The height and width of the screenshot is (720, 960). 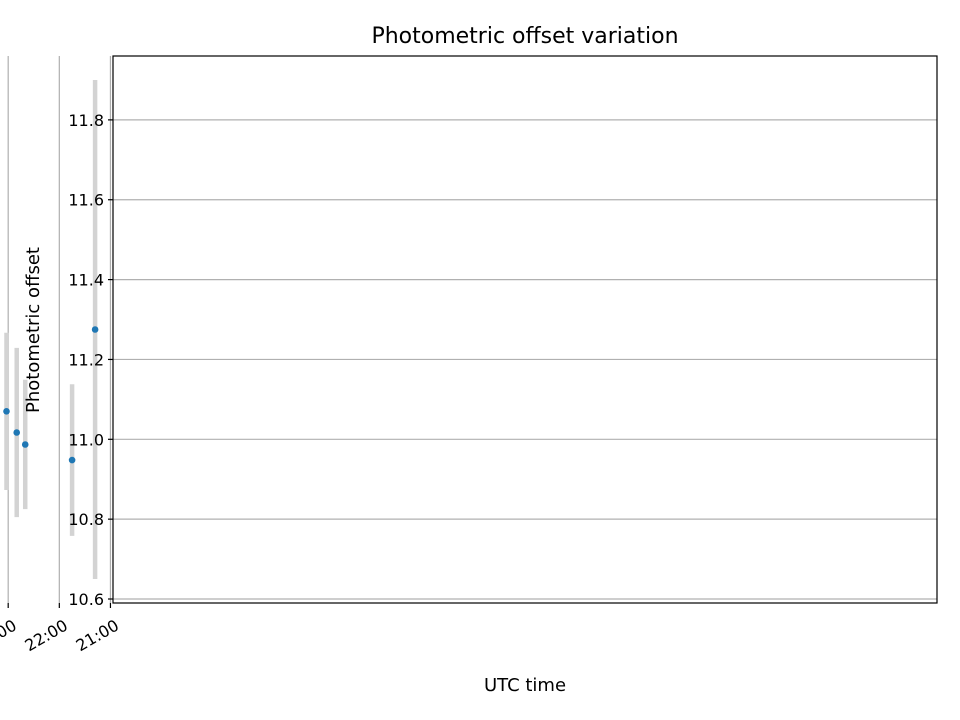 I want to click on y-tick-label: 10.8, so click(x=86, y=519).